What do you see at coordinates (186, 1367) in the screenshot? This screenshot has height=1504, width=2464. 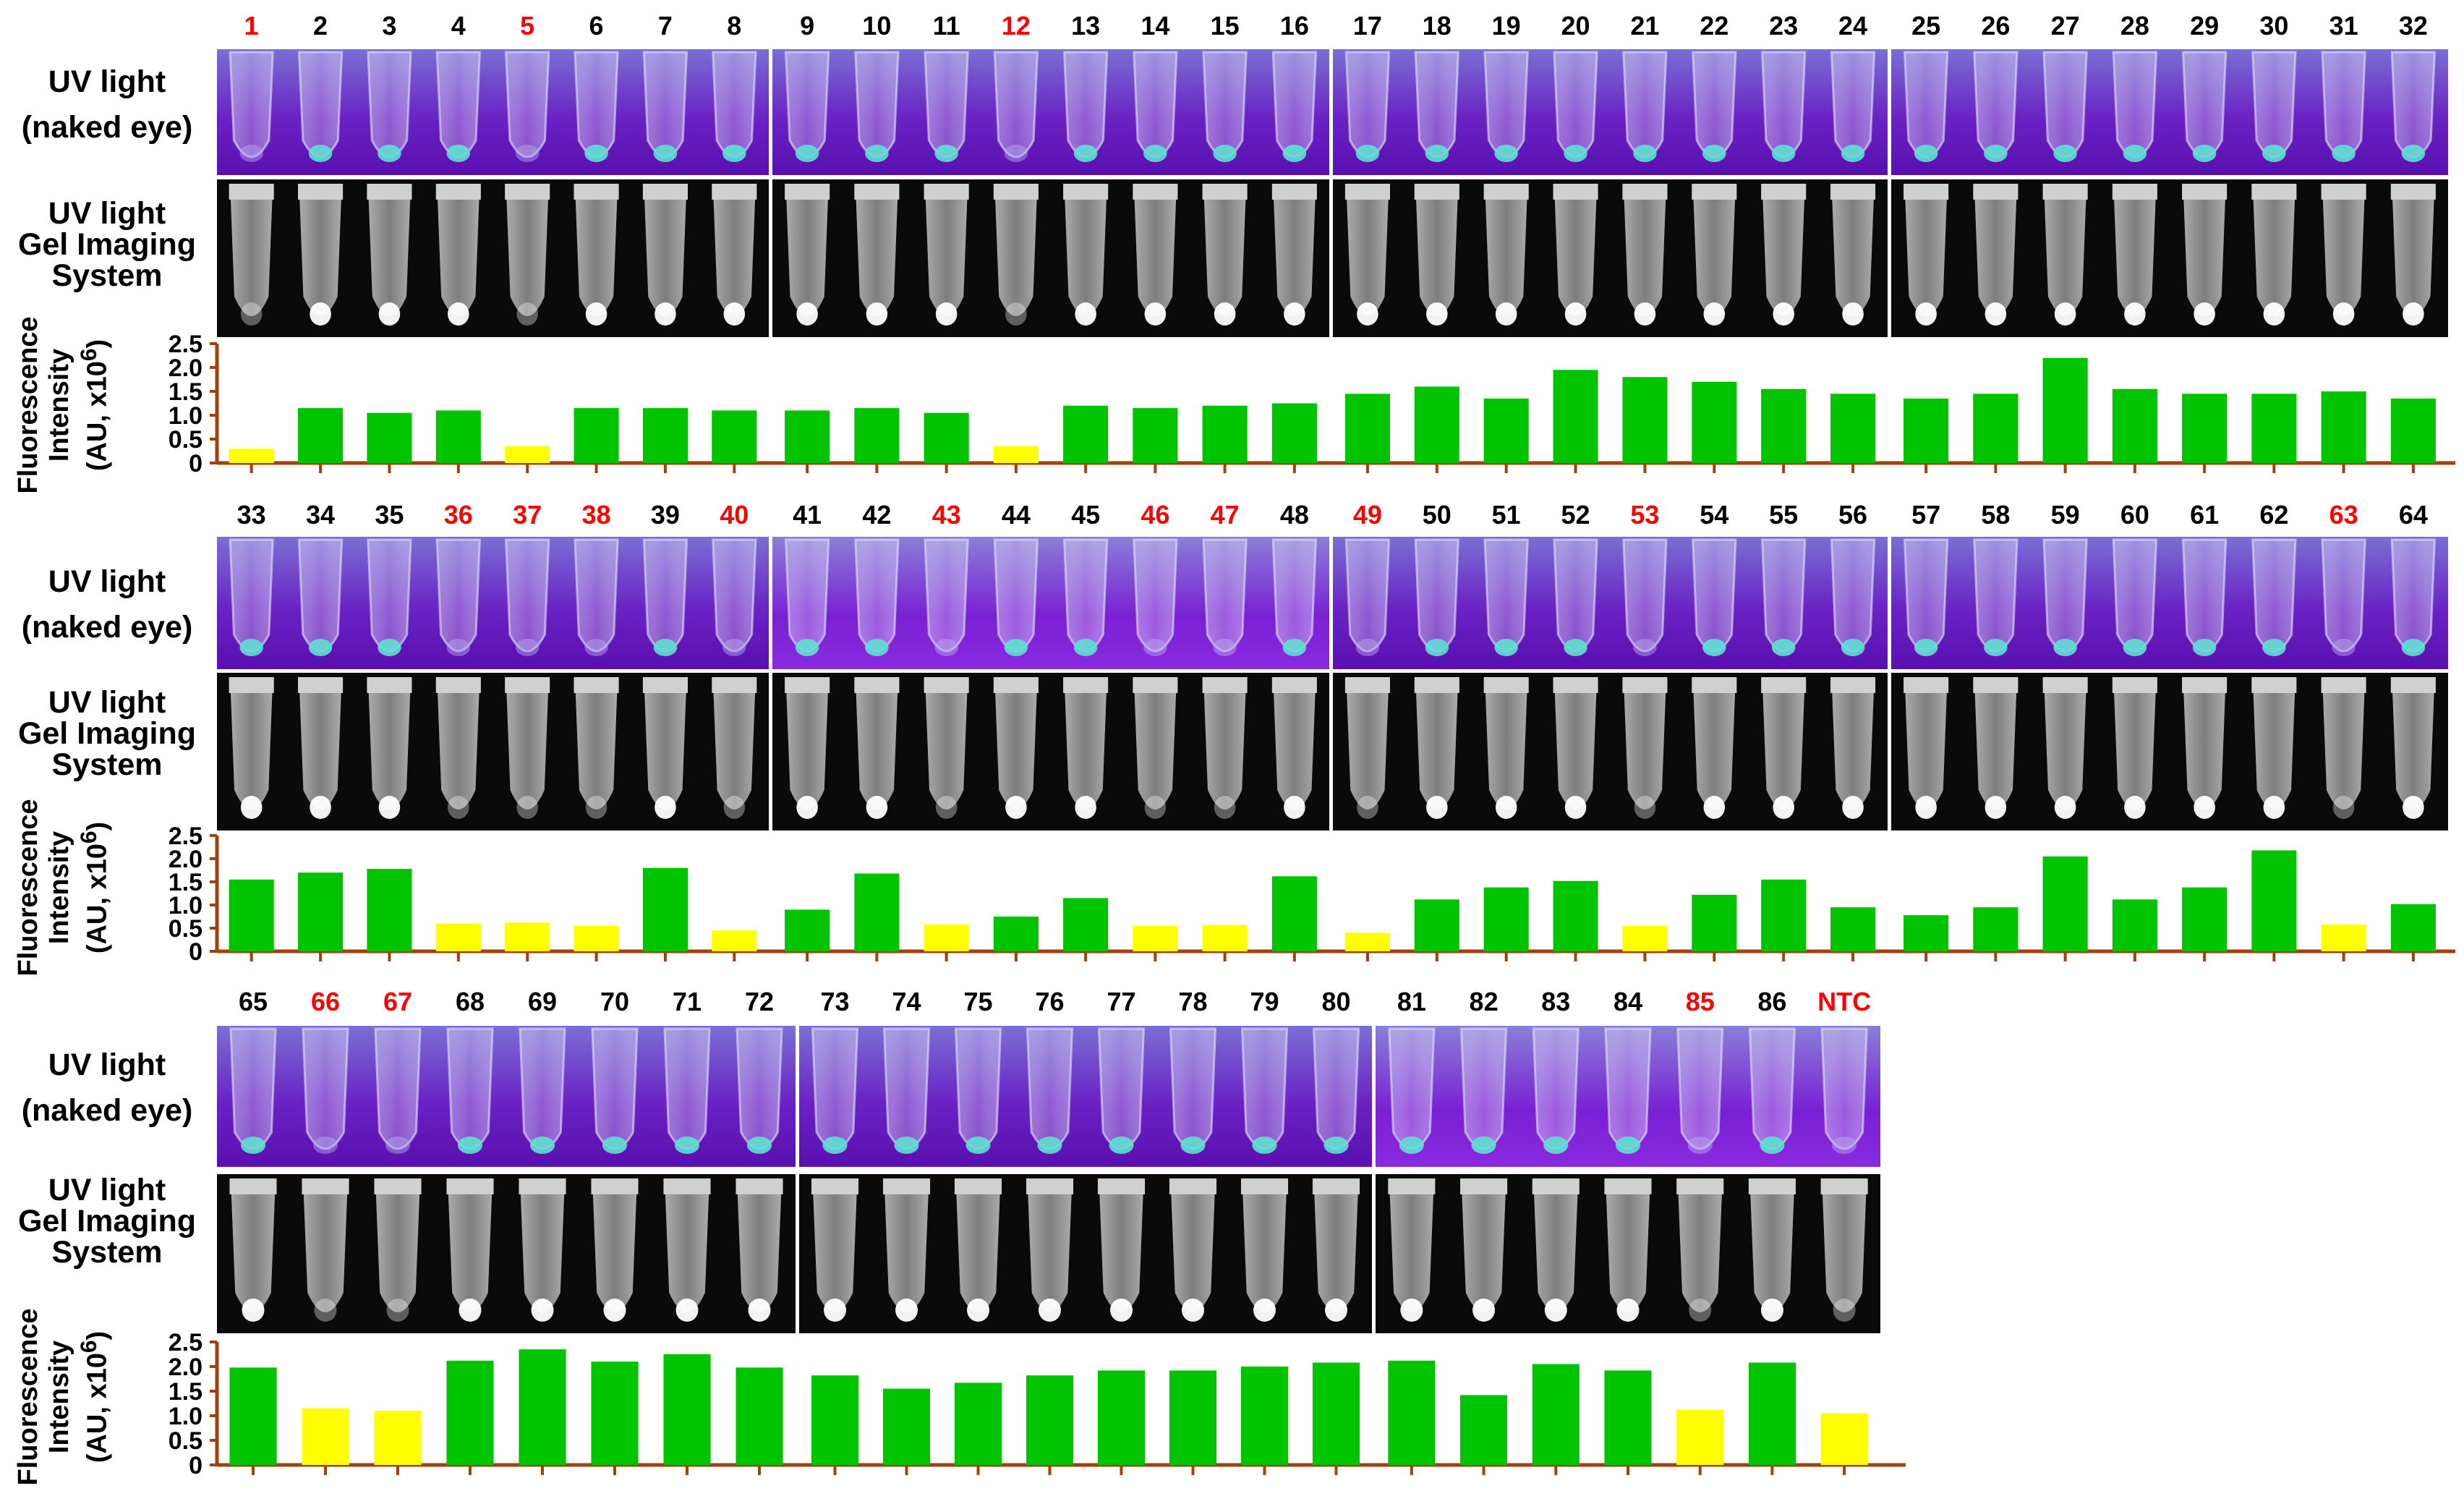 I see `y-tick-label: 2.0` at bounding box center [186, 1367].